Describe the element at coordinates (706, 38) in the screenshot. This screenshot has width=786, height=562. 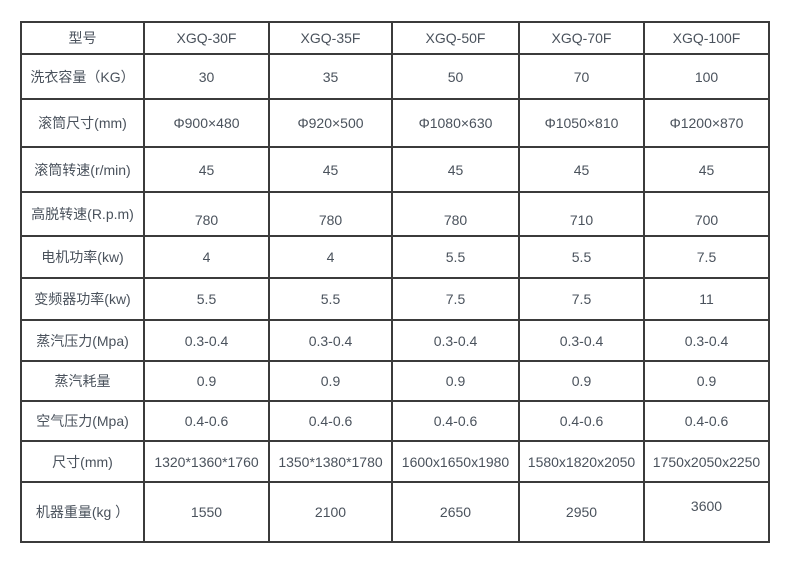
I see `header-model-4: XGQ-100F` at that location.